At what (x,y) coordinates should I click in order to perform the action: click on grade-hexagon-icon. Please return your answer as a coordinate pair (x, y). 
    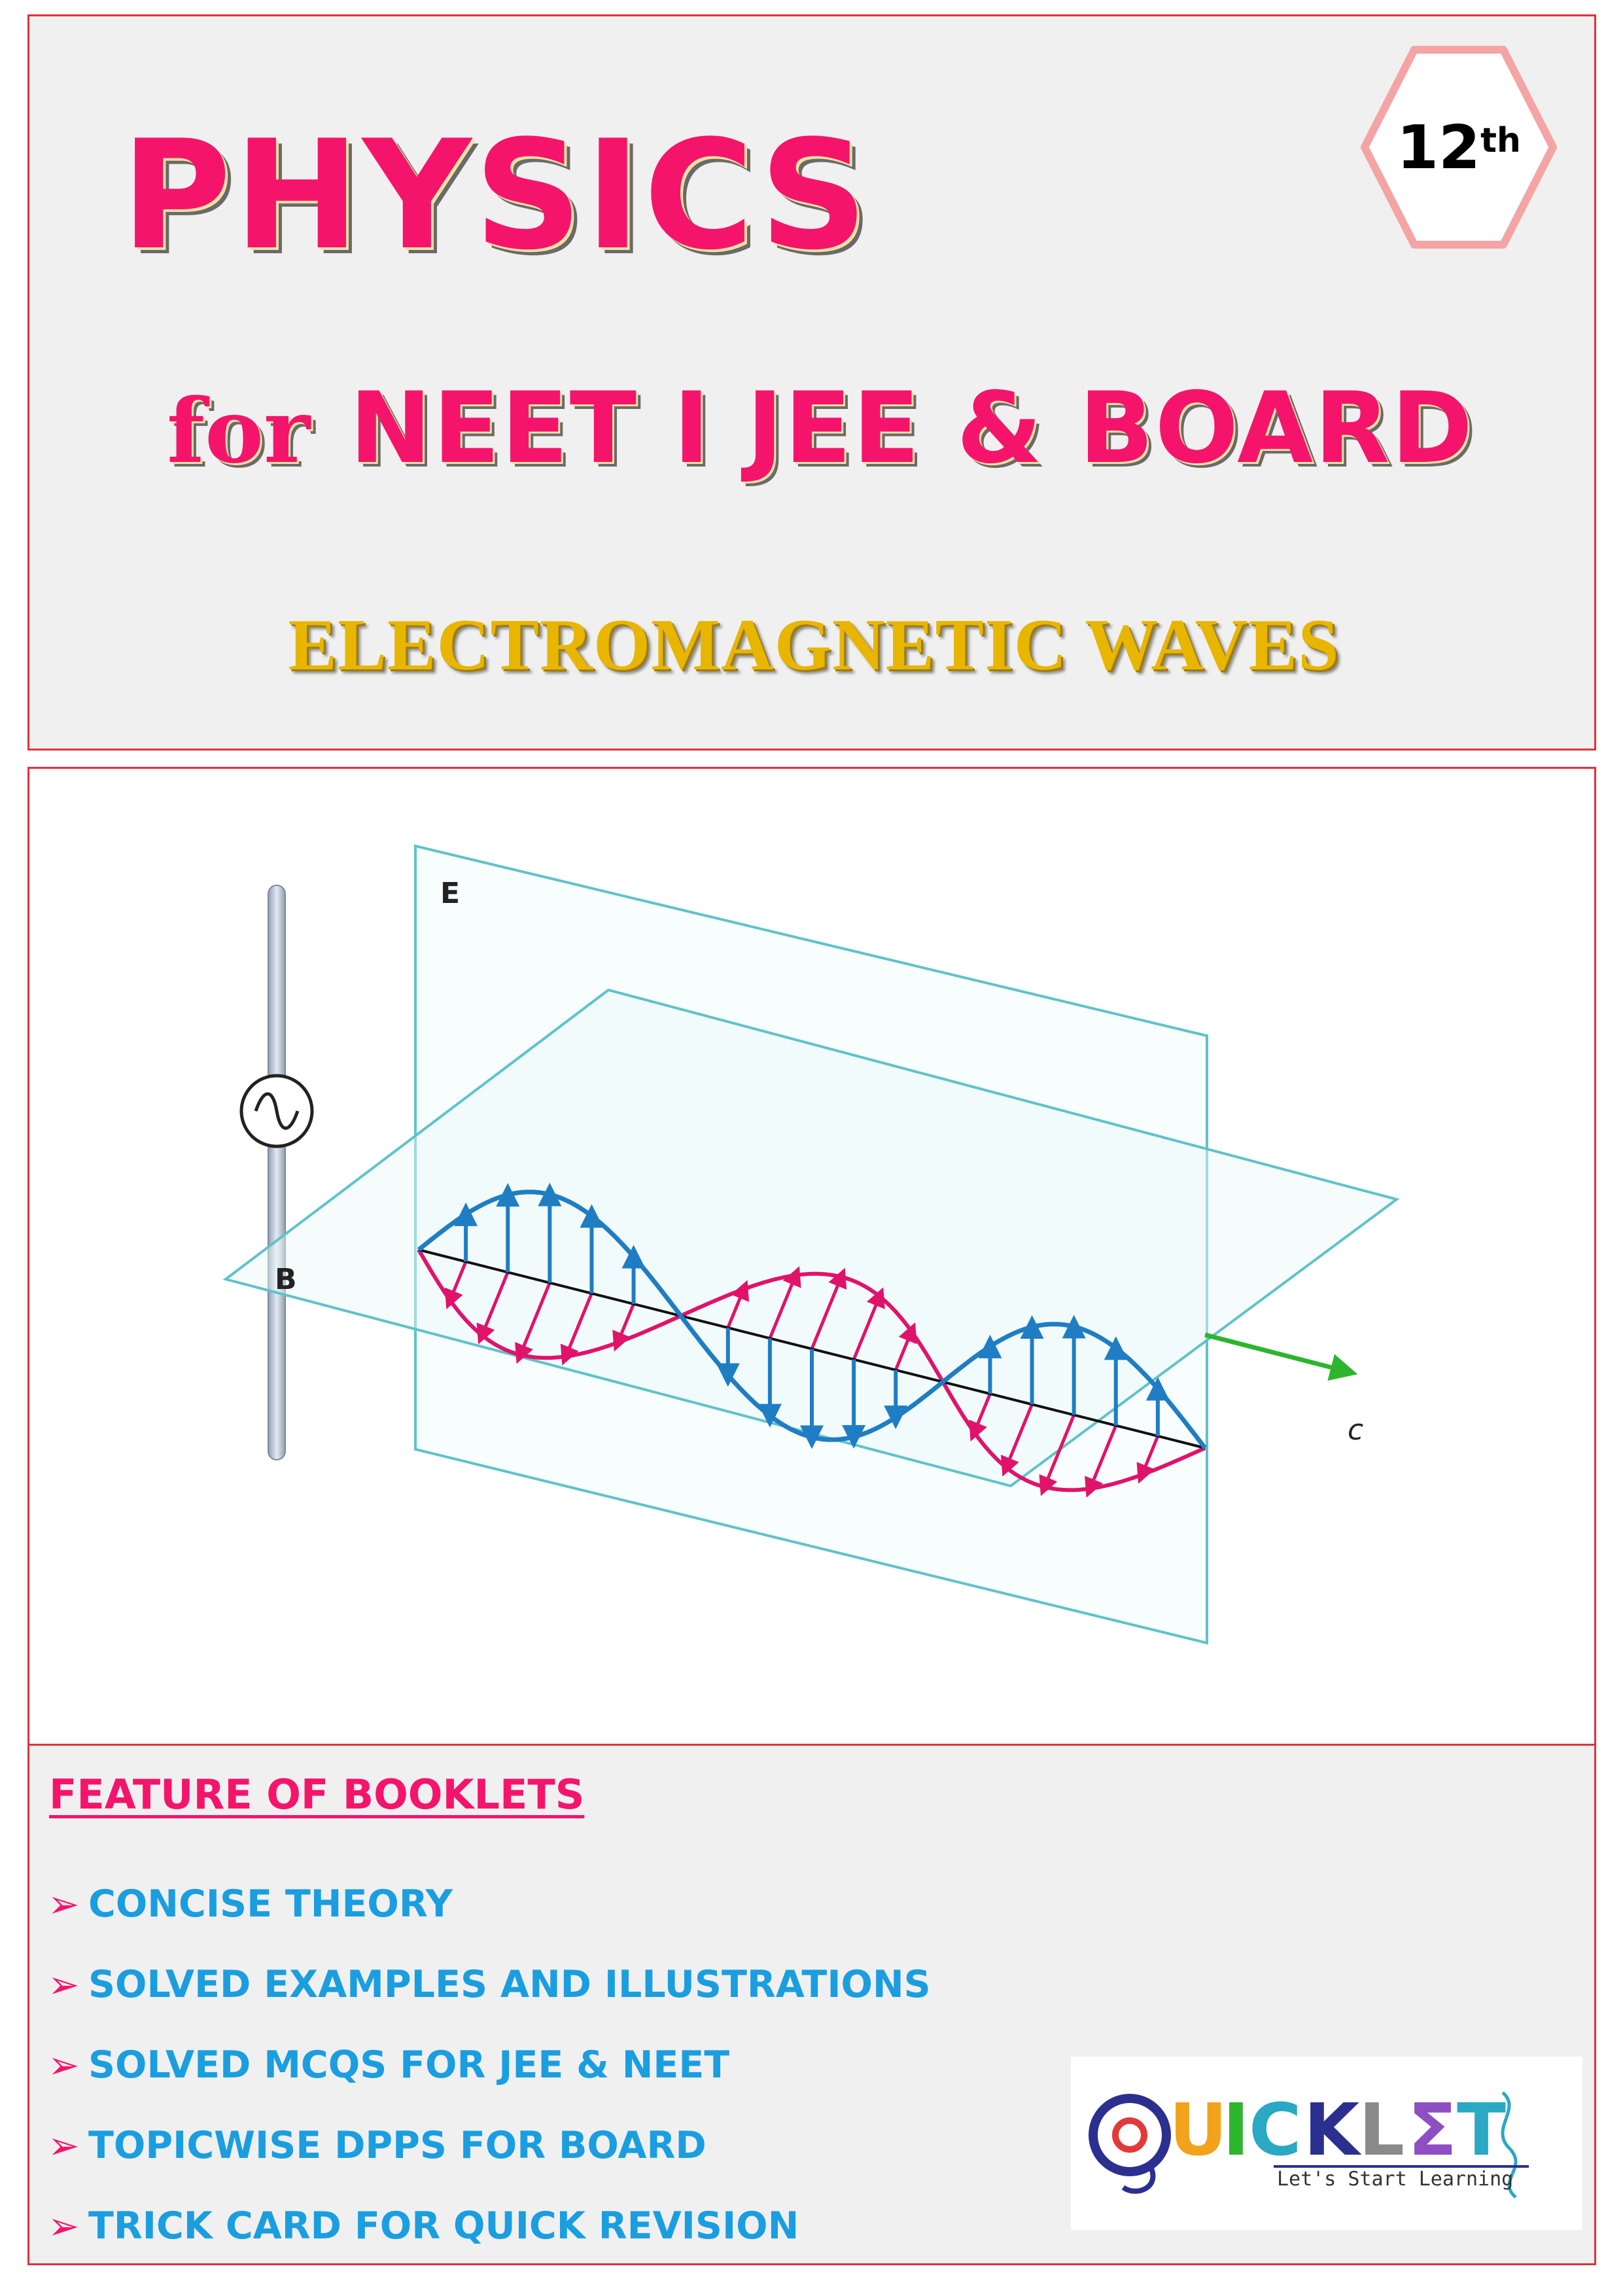
    Looking at the image, I should click on (1459, 147).